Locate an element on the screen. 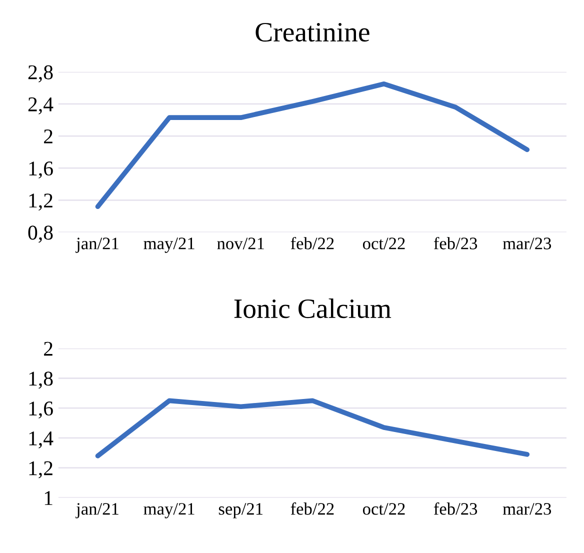 The image size is (584, 553). line-series is located at coordinates (312, 428).